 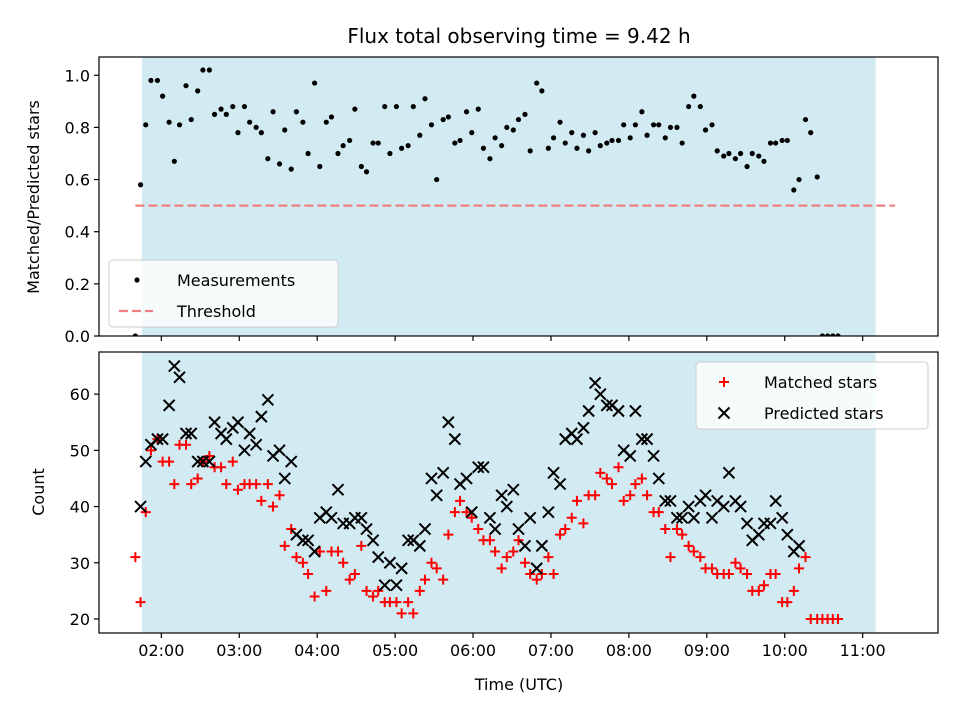 I want to click on top-y-tick-label: 0.0, so click(x=77, y=336).